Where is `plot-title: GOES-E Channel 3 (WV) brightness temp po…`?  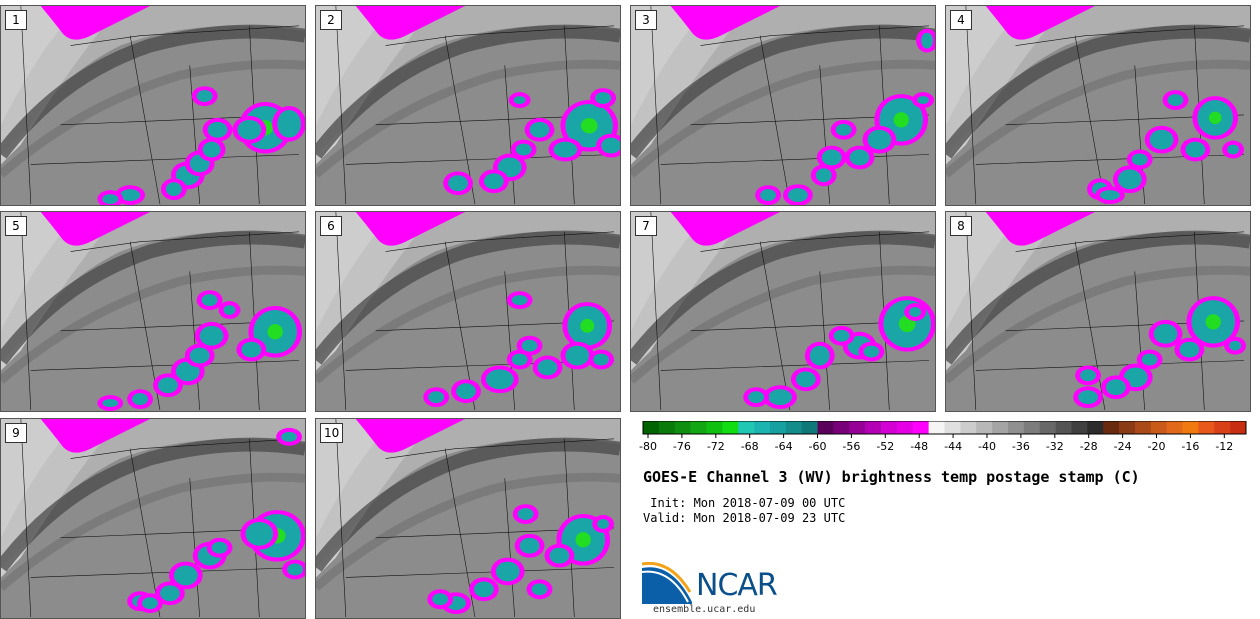 plot-title: GOES-E Channel 3 (WV) brightness temp po… is located at coordinates (891, 477).